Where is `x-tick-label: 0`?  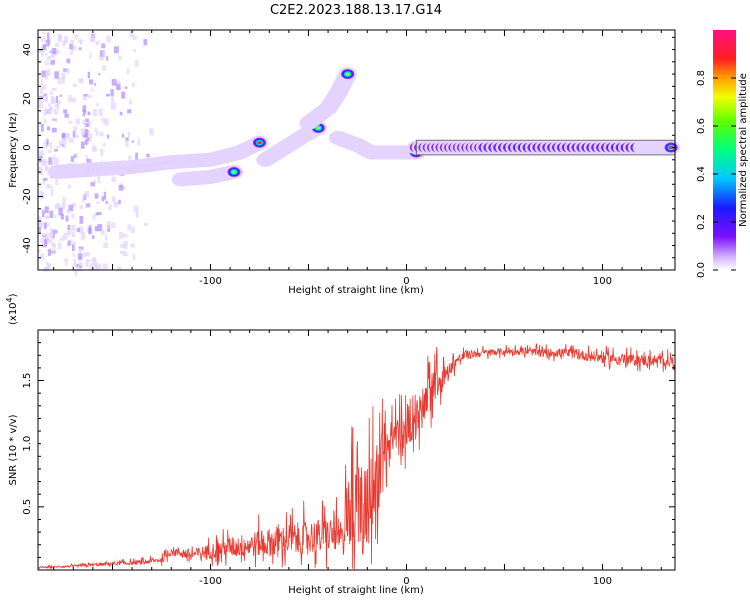 x-tick-label: 0 is located at coordinates (406, 581).